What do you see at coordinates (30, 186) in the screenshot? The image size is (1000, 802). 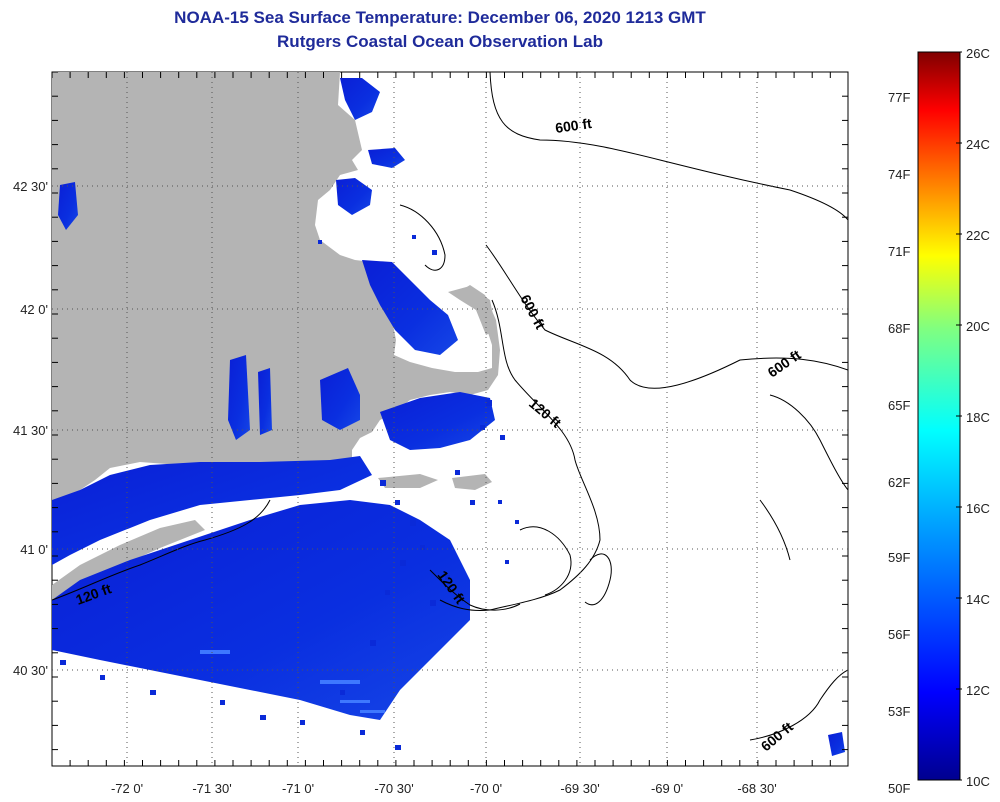 I see `y-tick-label: 42 30'` at bounding box center [30, 186].